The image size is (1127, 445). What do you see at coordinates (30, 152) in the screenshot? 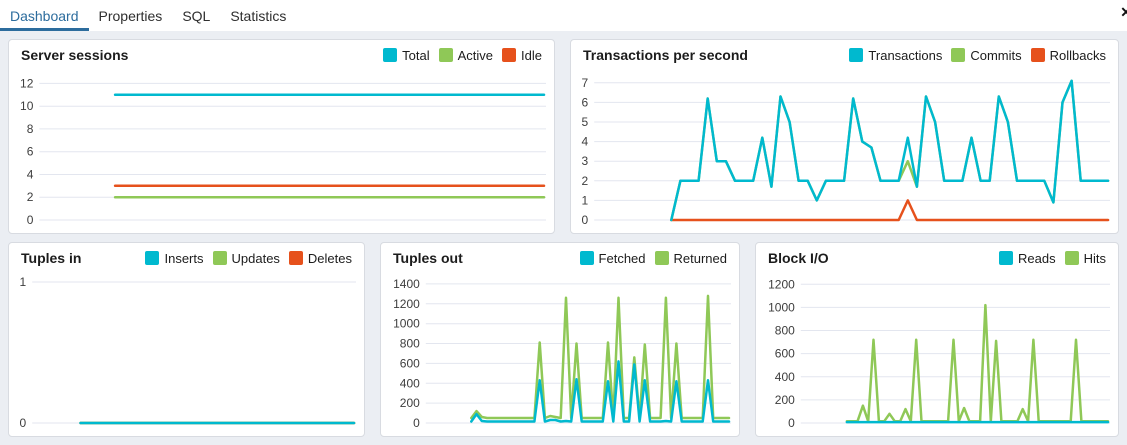
I see `svg-text: 6` at bounding box center [30, 152].